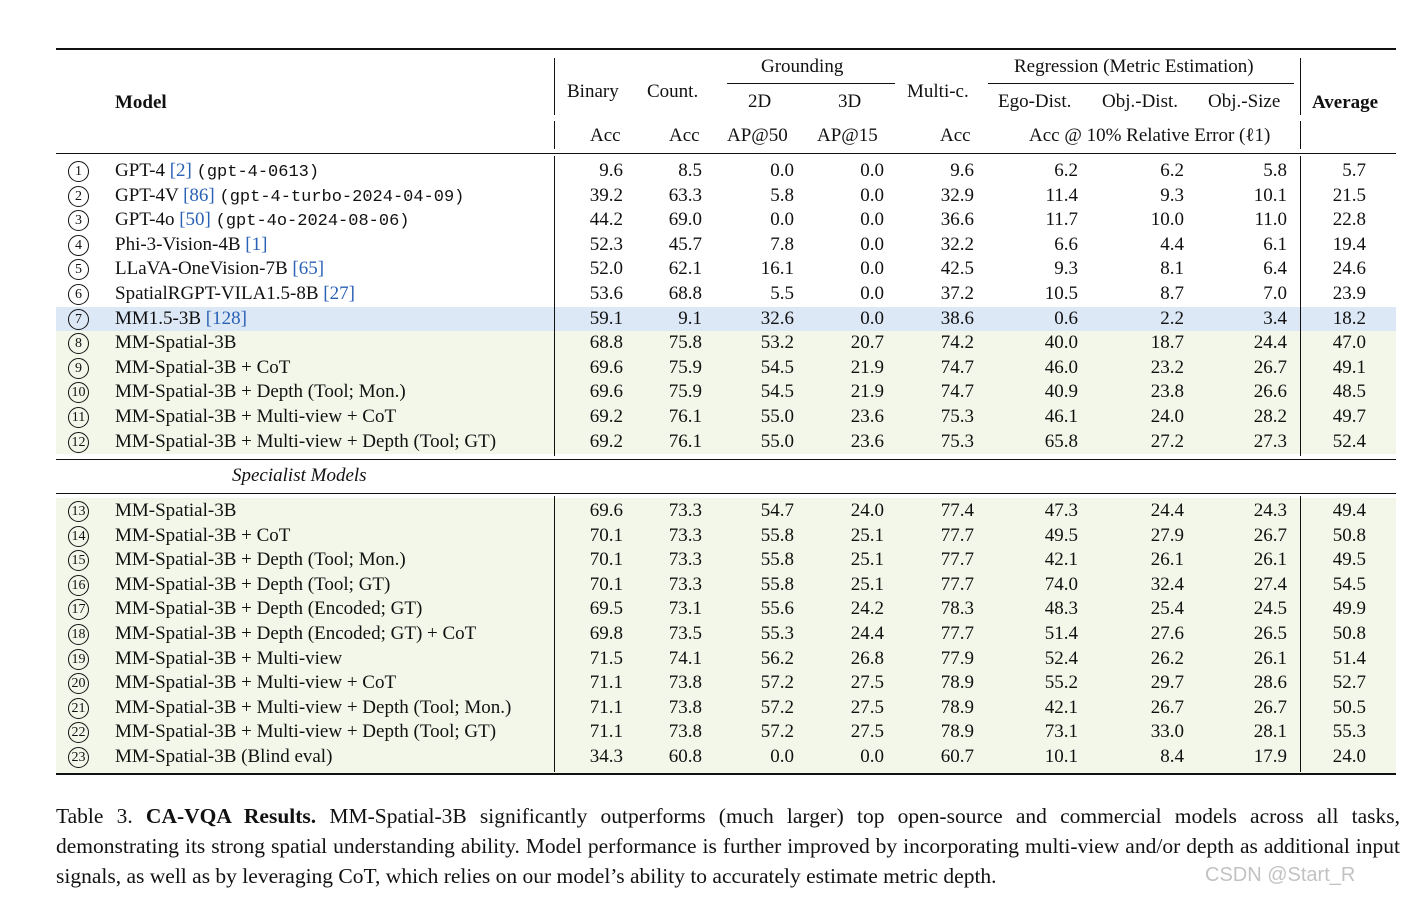 This screenshot has height=902, width=1424. I want to click on cell-grounding-2d: 32.6, so click(777, 318).